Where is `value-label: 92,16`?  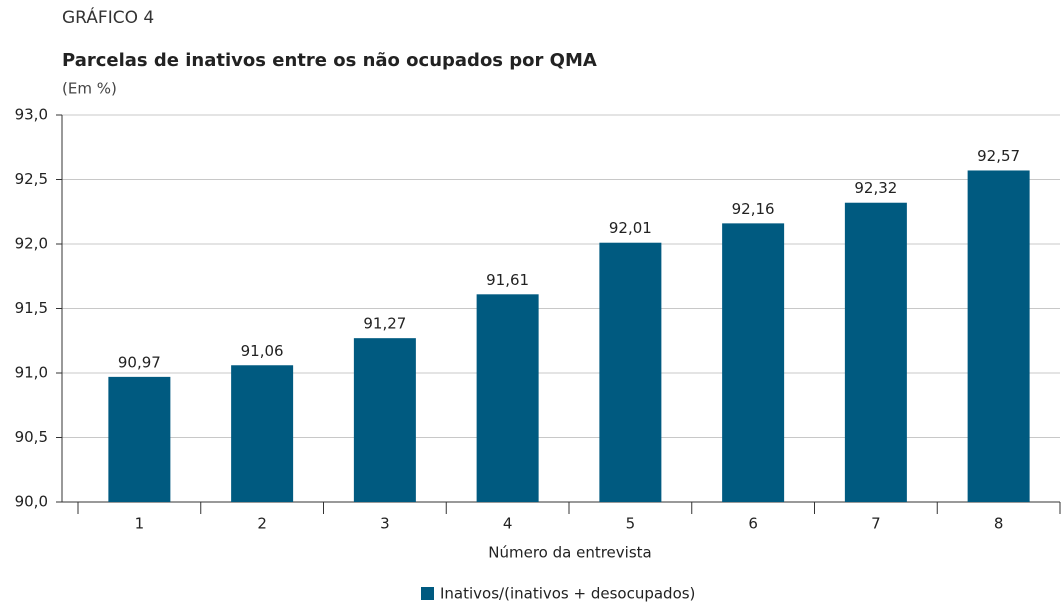
value-label: 92,16 is located at coordinates (753, 209).